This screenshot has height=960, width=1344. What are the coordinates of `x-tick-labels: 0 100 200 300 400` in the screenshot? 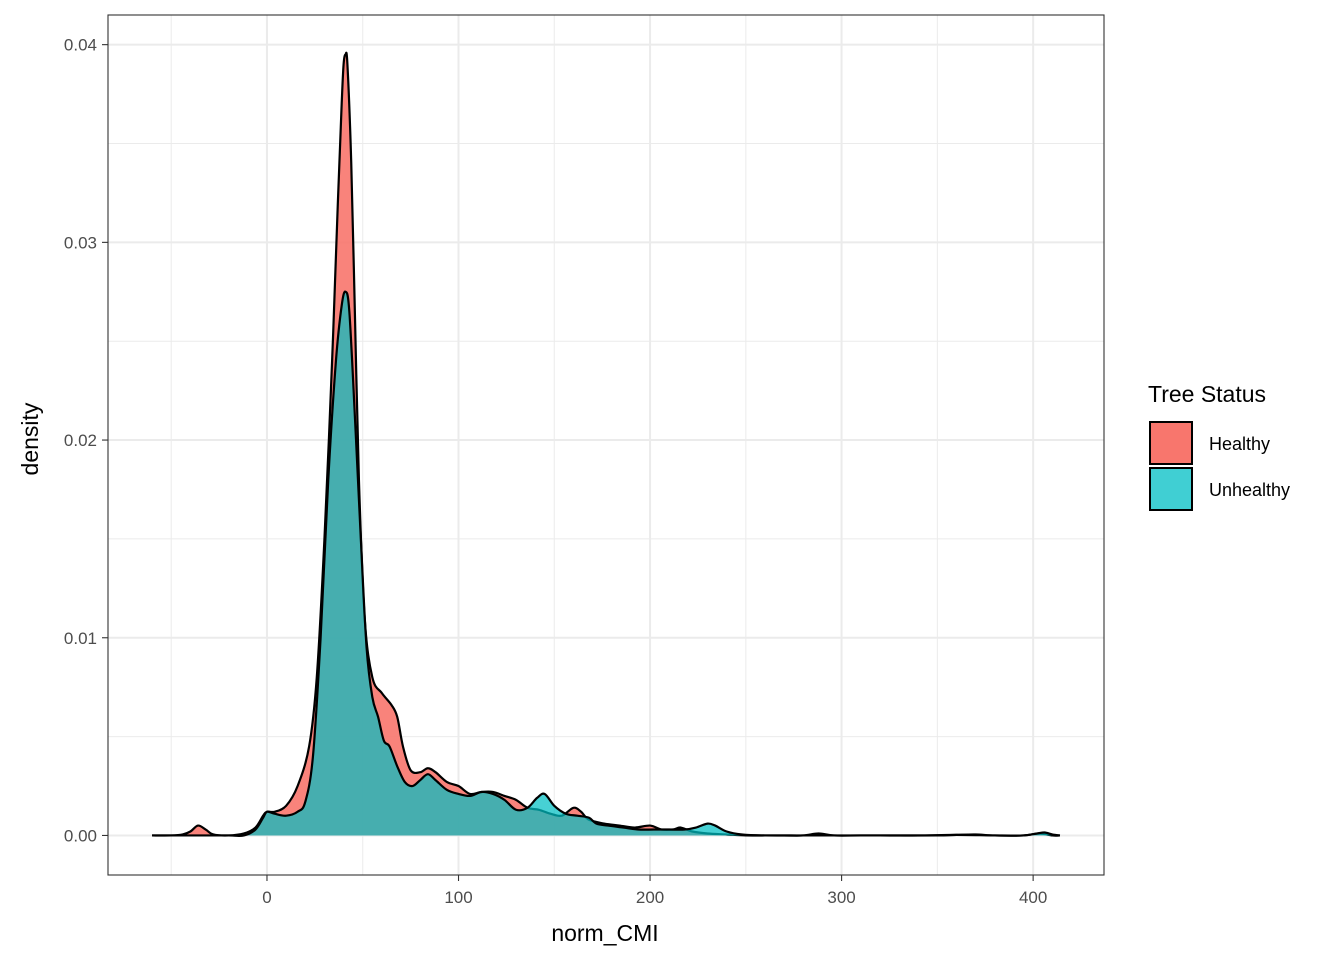 It's located at (654, 897).